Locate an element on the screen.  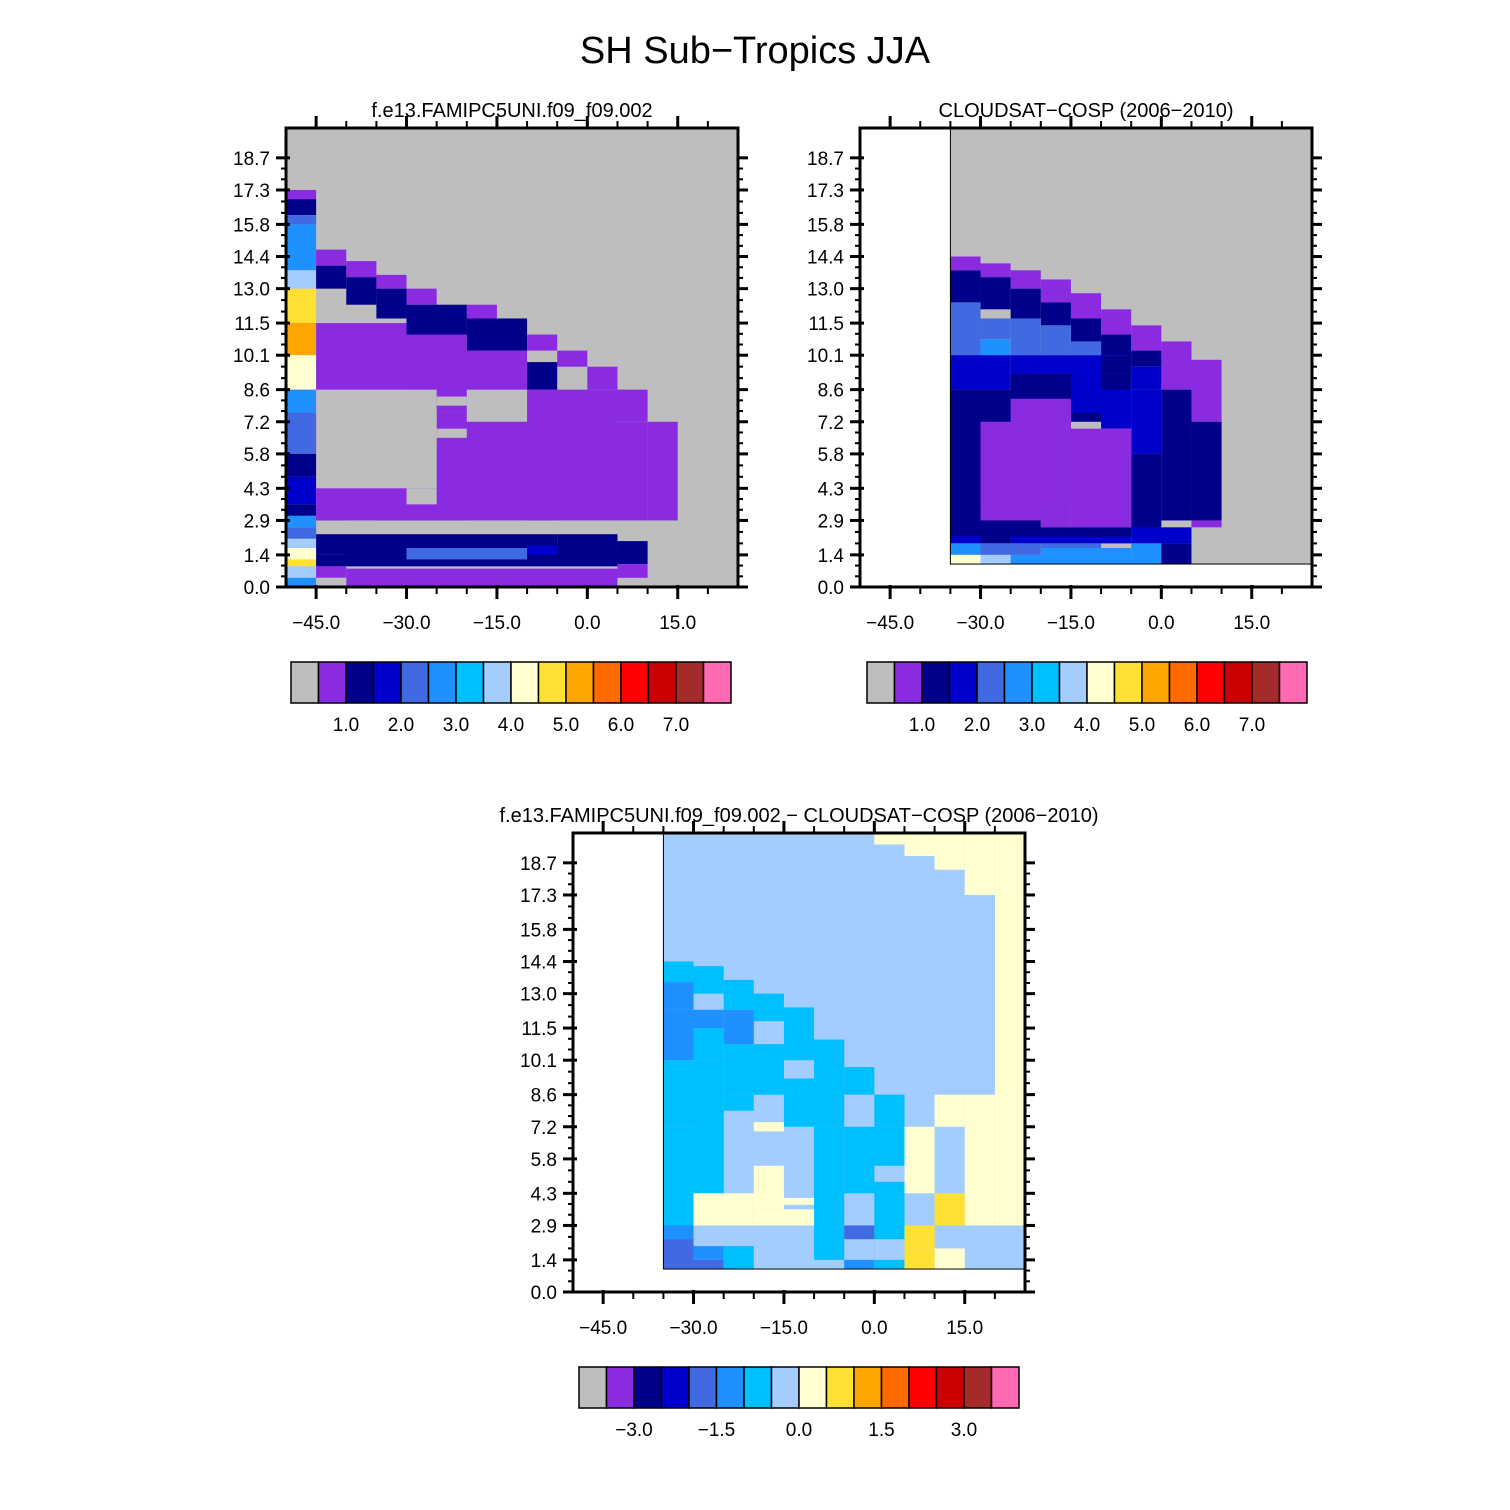
y-tick-label: 1.4 is located at coordinates (831, 556).